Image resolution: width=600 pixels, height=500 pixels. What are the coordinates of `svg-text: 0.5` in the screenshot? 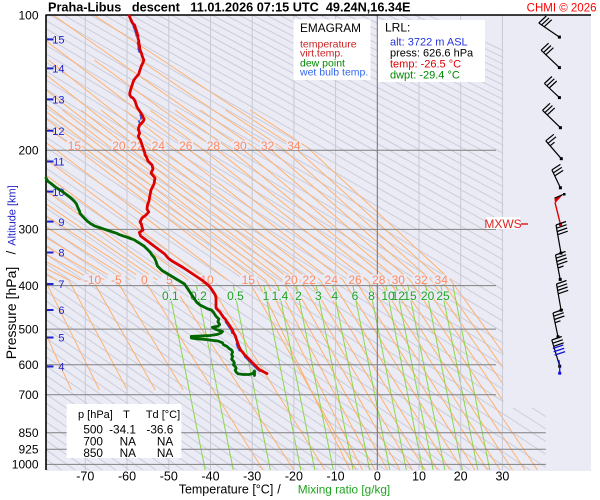 It's located at (235, 296).